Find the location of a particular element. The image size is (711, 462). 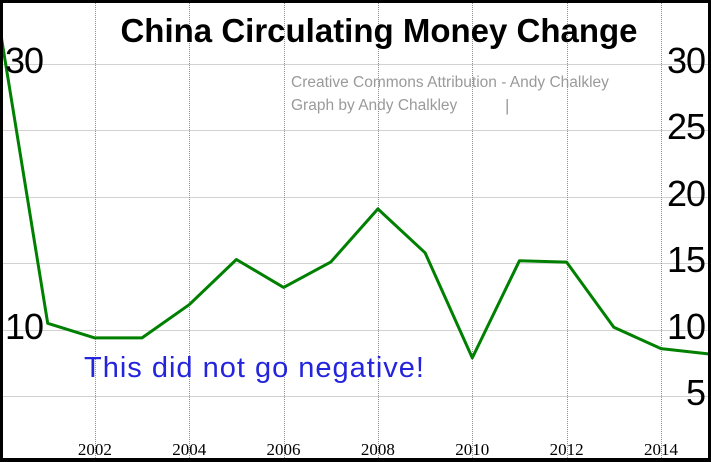

text-cursor: | is located at coordinates (507, 105).